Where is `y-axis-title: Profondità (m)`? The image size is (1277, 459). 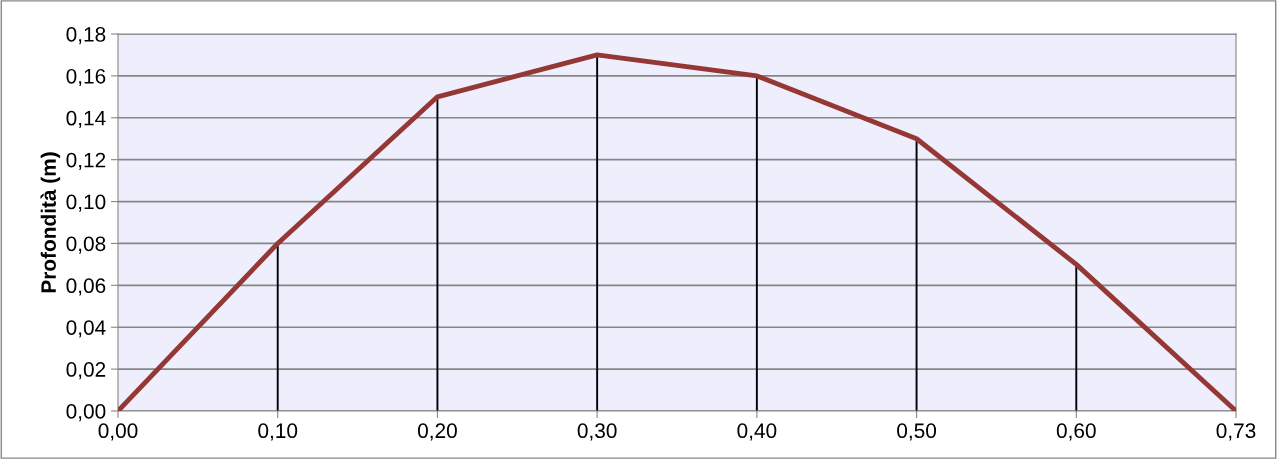
y-axis-title: Profondità (m) is located at coordinates (50, 222).